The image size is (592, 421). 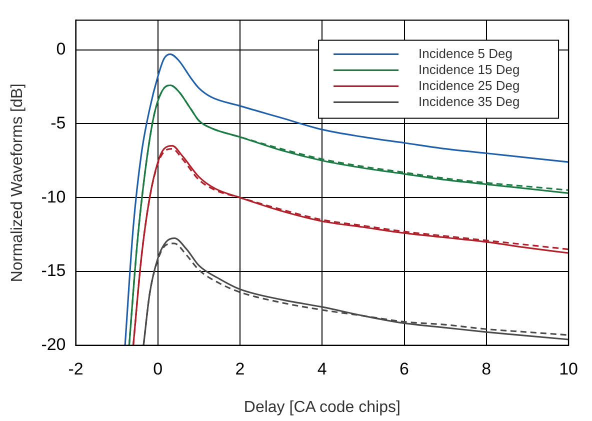 I want to click on y-tick-label: -10, so click(x=53, y=196).